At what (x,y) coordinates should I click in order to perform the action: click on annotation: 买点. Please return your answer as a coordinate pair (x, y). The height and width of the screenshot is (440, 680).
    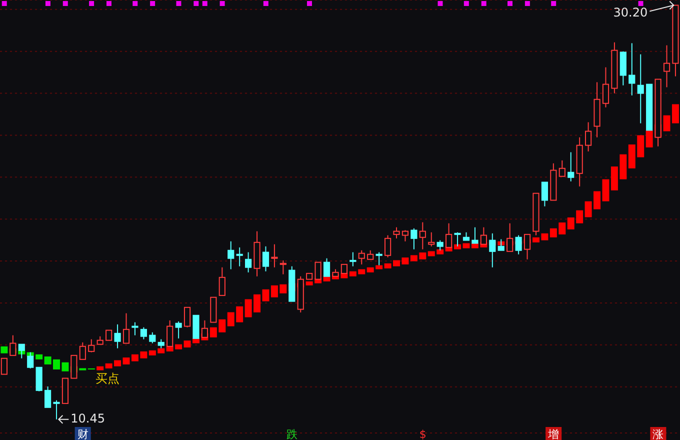
    Looking at the image, I should click on (108, 378).